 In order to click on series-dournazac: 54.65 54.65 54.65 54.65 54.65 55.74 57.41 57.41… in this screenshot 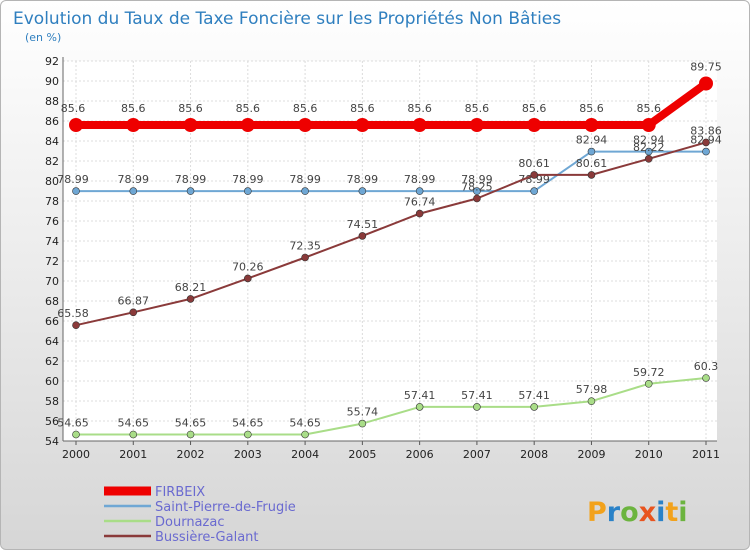, I will do `click(388, 399)`.